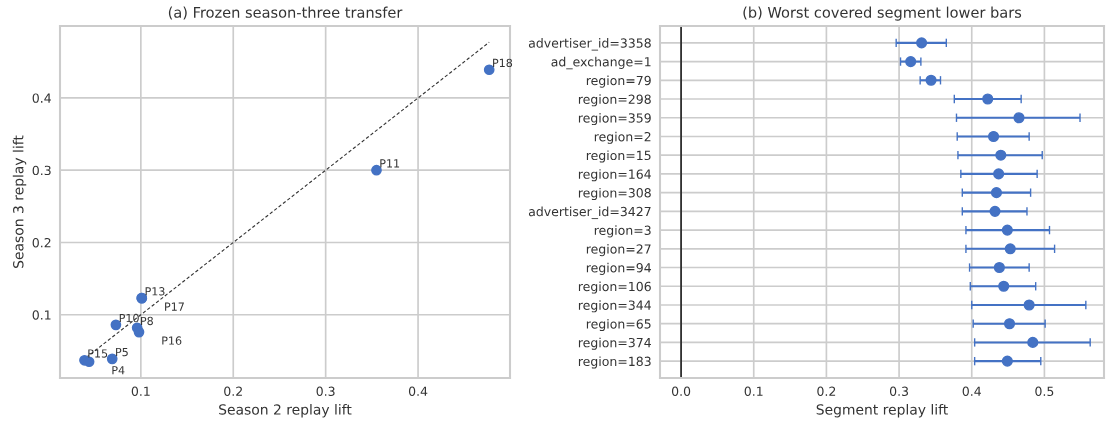 The width and height of the screenshot is (1107, 429). What do you see at coordinates (118, 370) in the screenshot?
I see `annotation: P4` at bounding box center [118, 370].